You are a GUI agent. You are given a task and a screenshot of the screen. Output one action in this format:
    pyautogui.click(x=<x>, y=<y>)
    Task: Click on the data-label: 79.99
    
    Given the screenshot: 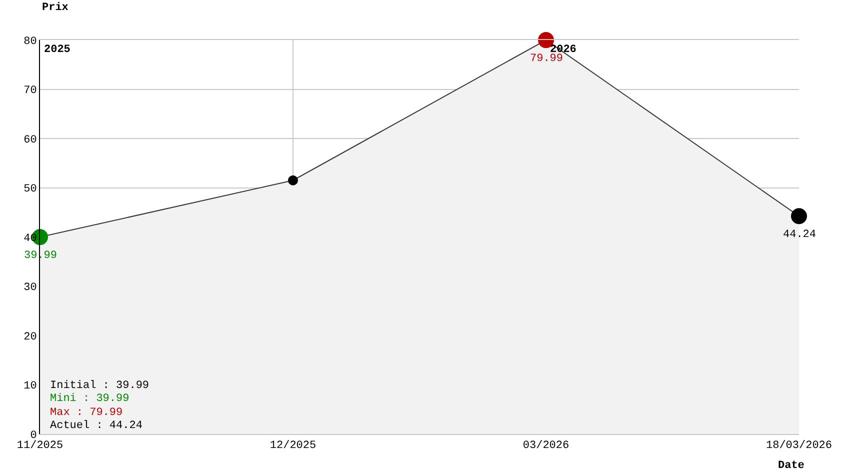 What is the action you would take?
    pyautogui.click(x=547, y=59)
    